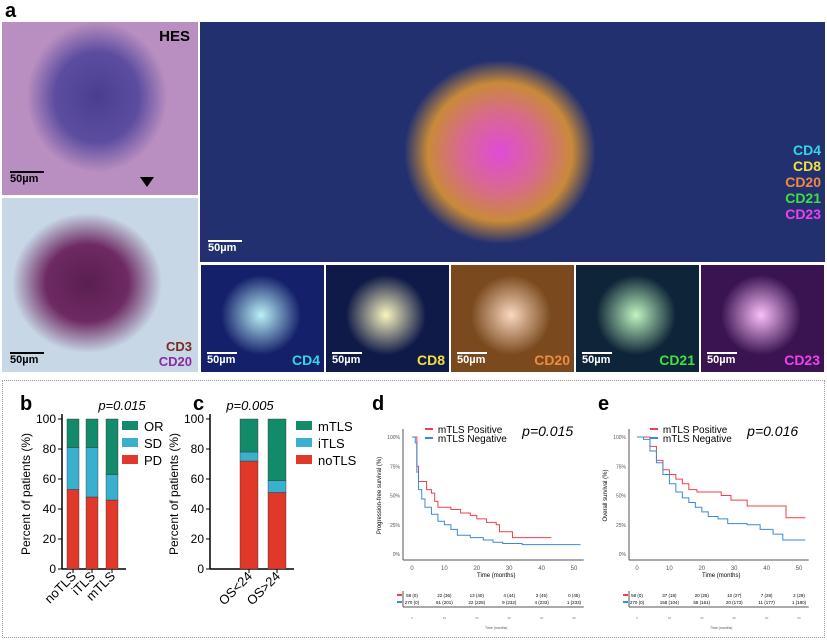  I want to click on risk-table-cell: 11 (177), so click(766, 602).